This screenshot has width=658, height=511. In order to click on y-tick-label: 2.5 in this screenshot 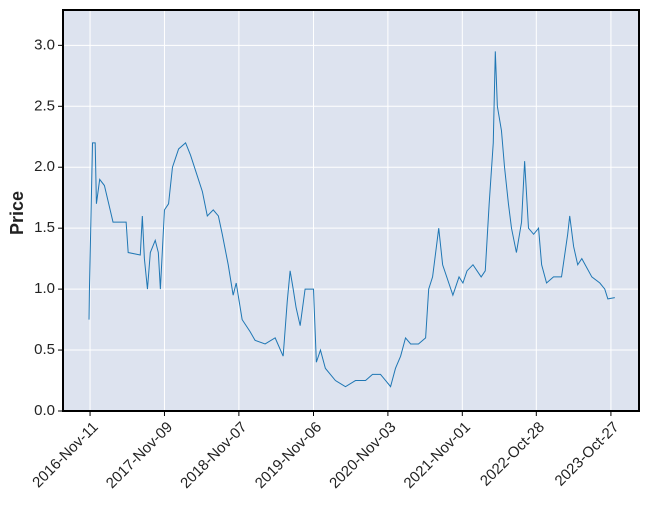, I will do `click(44, 105)`.